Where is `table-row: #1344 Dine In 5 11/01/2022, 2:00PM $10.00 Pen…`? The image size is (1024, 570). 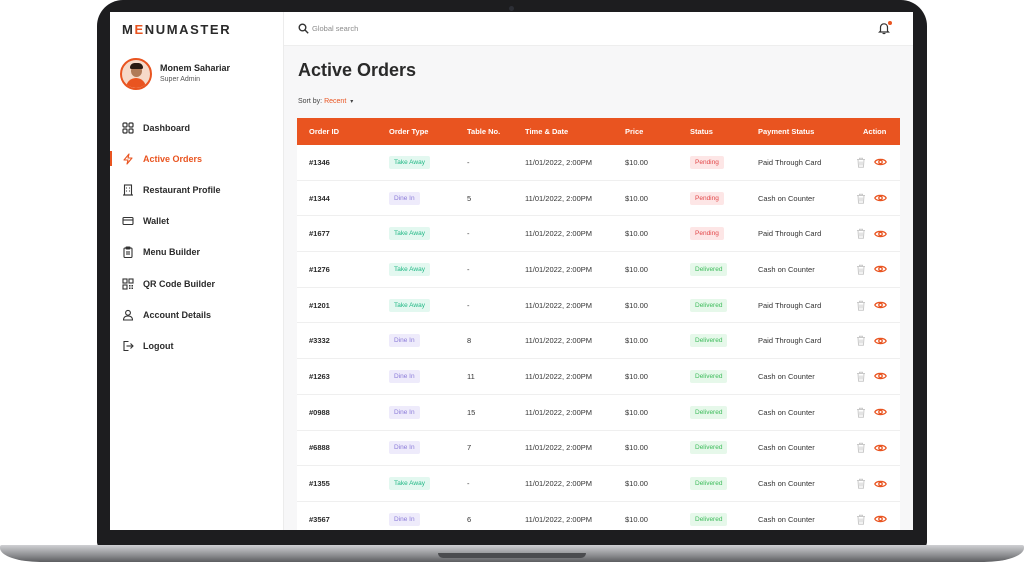 table-row: #1344 Dine In 5 11/01/2022, 2:00PM $10.00 Pen… is located at coordinates (598, 198).